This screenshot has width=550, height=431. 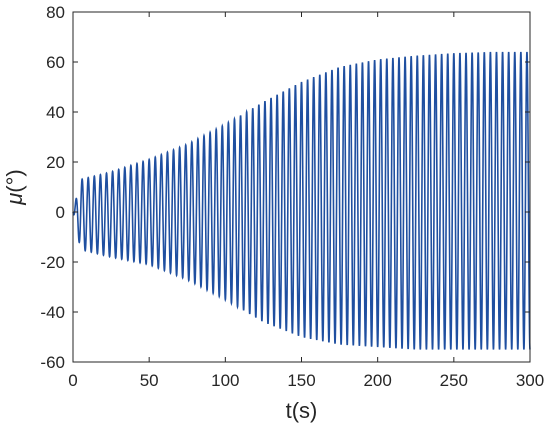 I want to click on y-tick-label: 80, so click(x=55, y=12).